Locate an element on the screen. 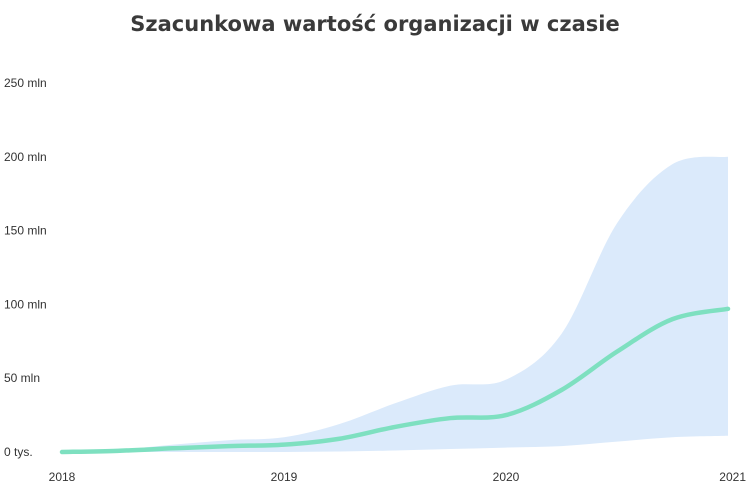 Image resolution: width=750 pixels, height=500 pixels. y-tick-label: 150 mln is located at coordinates (25, 231).